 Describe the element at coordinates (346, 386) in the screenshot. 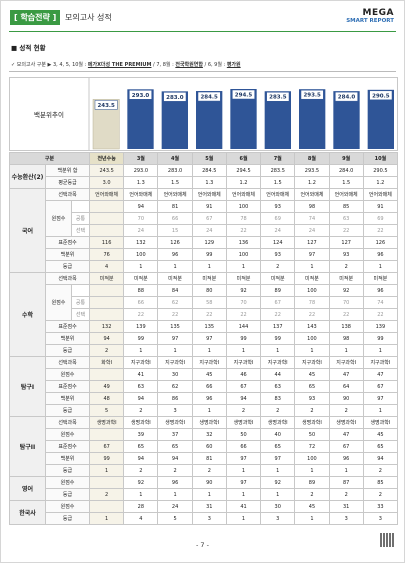

I see `cell: 64` at that location.